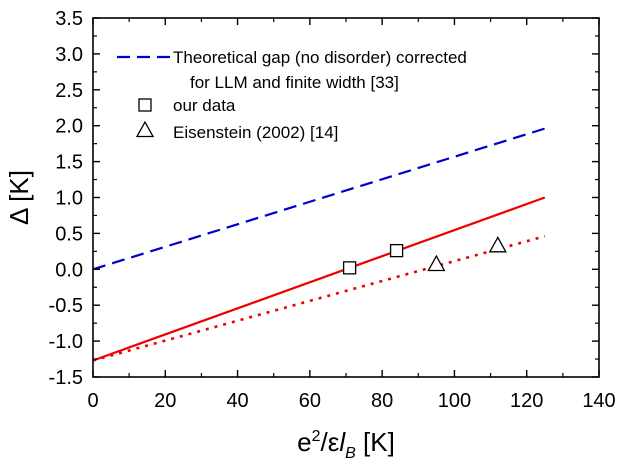 Image resolution: width=623 pixels, height=476 pixels. Describe the element at coordinates (66, 342) in the screenshot. I see `y-tick-label: -1.0` at that location.